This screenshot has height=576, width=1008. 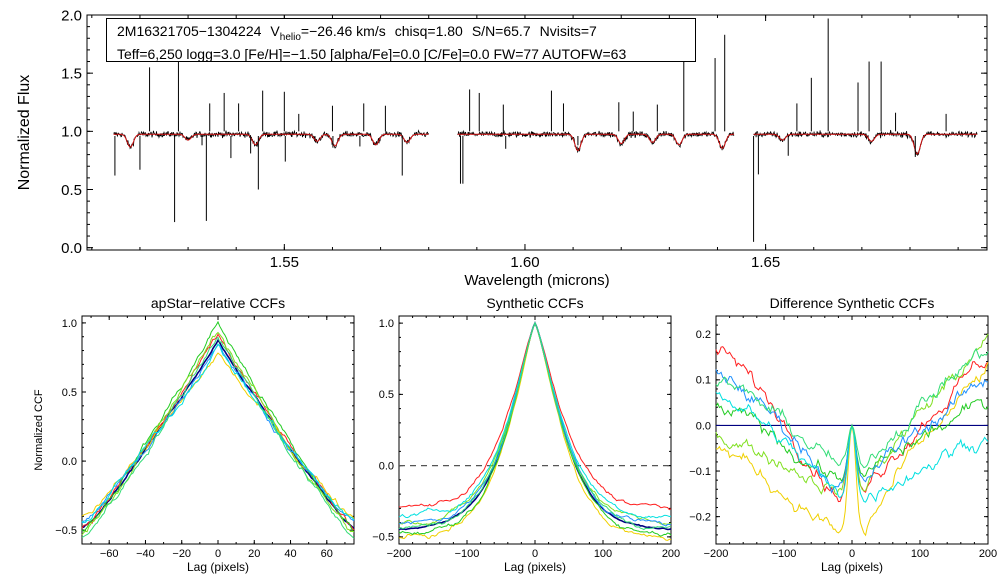 I want to click on apstar_ccf-title: apStar−relative CCFs, so click(x=218, y=303).